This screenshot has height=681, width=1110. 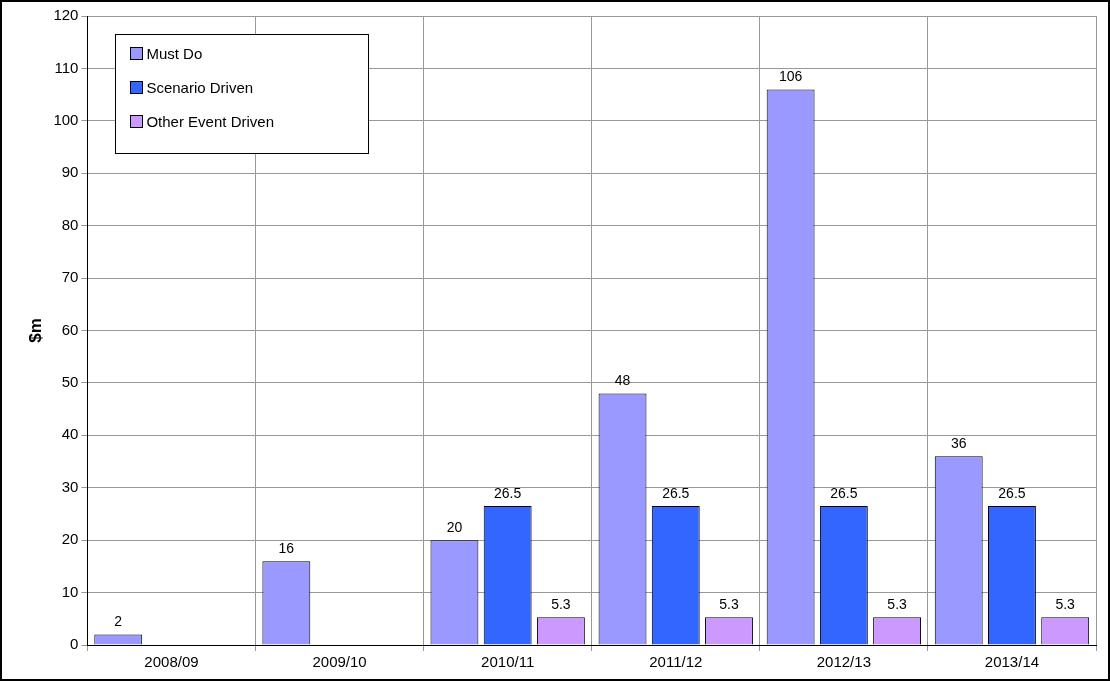 I want to click on data-label: 2, so click(x=118, y=621).